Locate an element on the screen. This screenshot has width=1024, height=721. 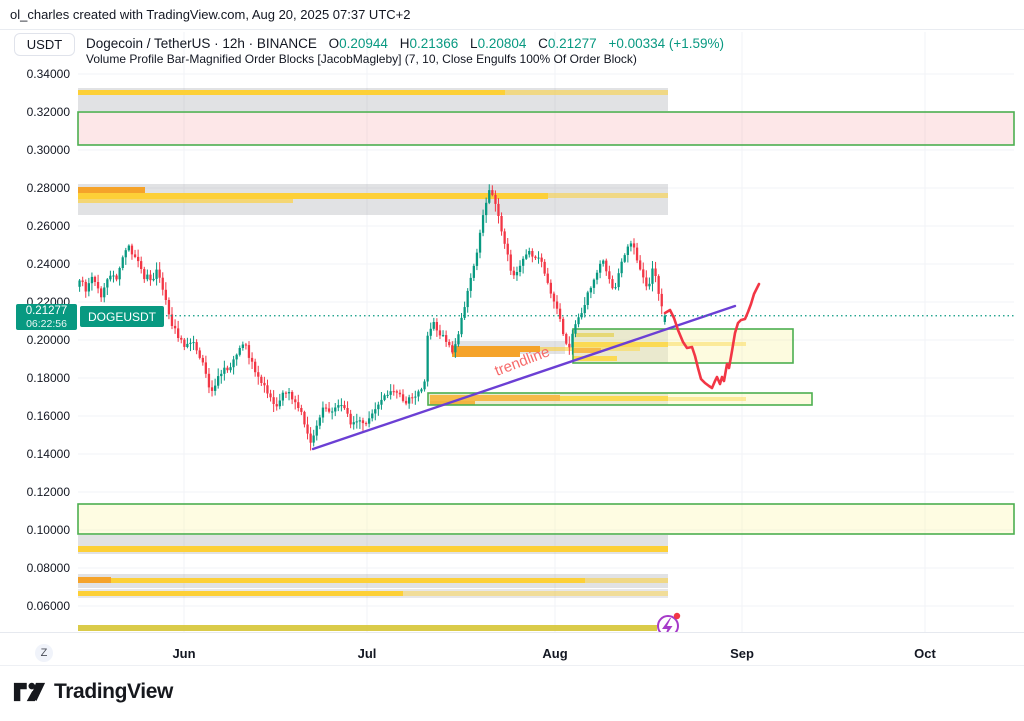
tradingview-logo-text: TradingView is located at coordinates (113, 691).